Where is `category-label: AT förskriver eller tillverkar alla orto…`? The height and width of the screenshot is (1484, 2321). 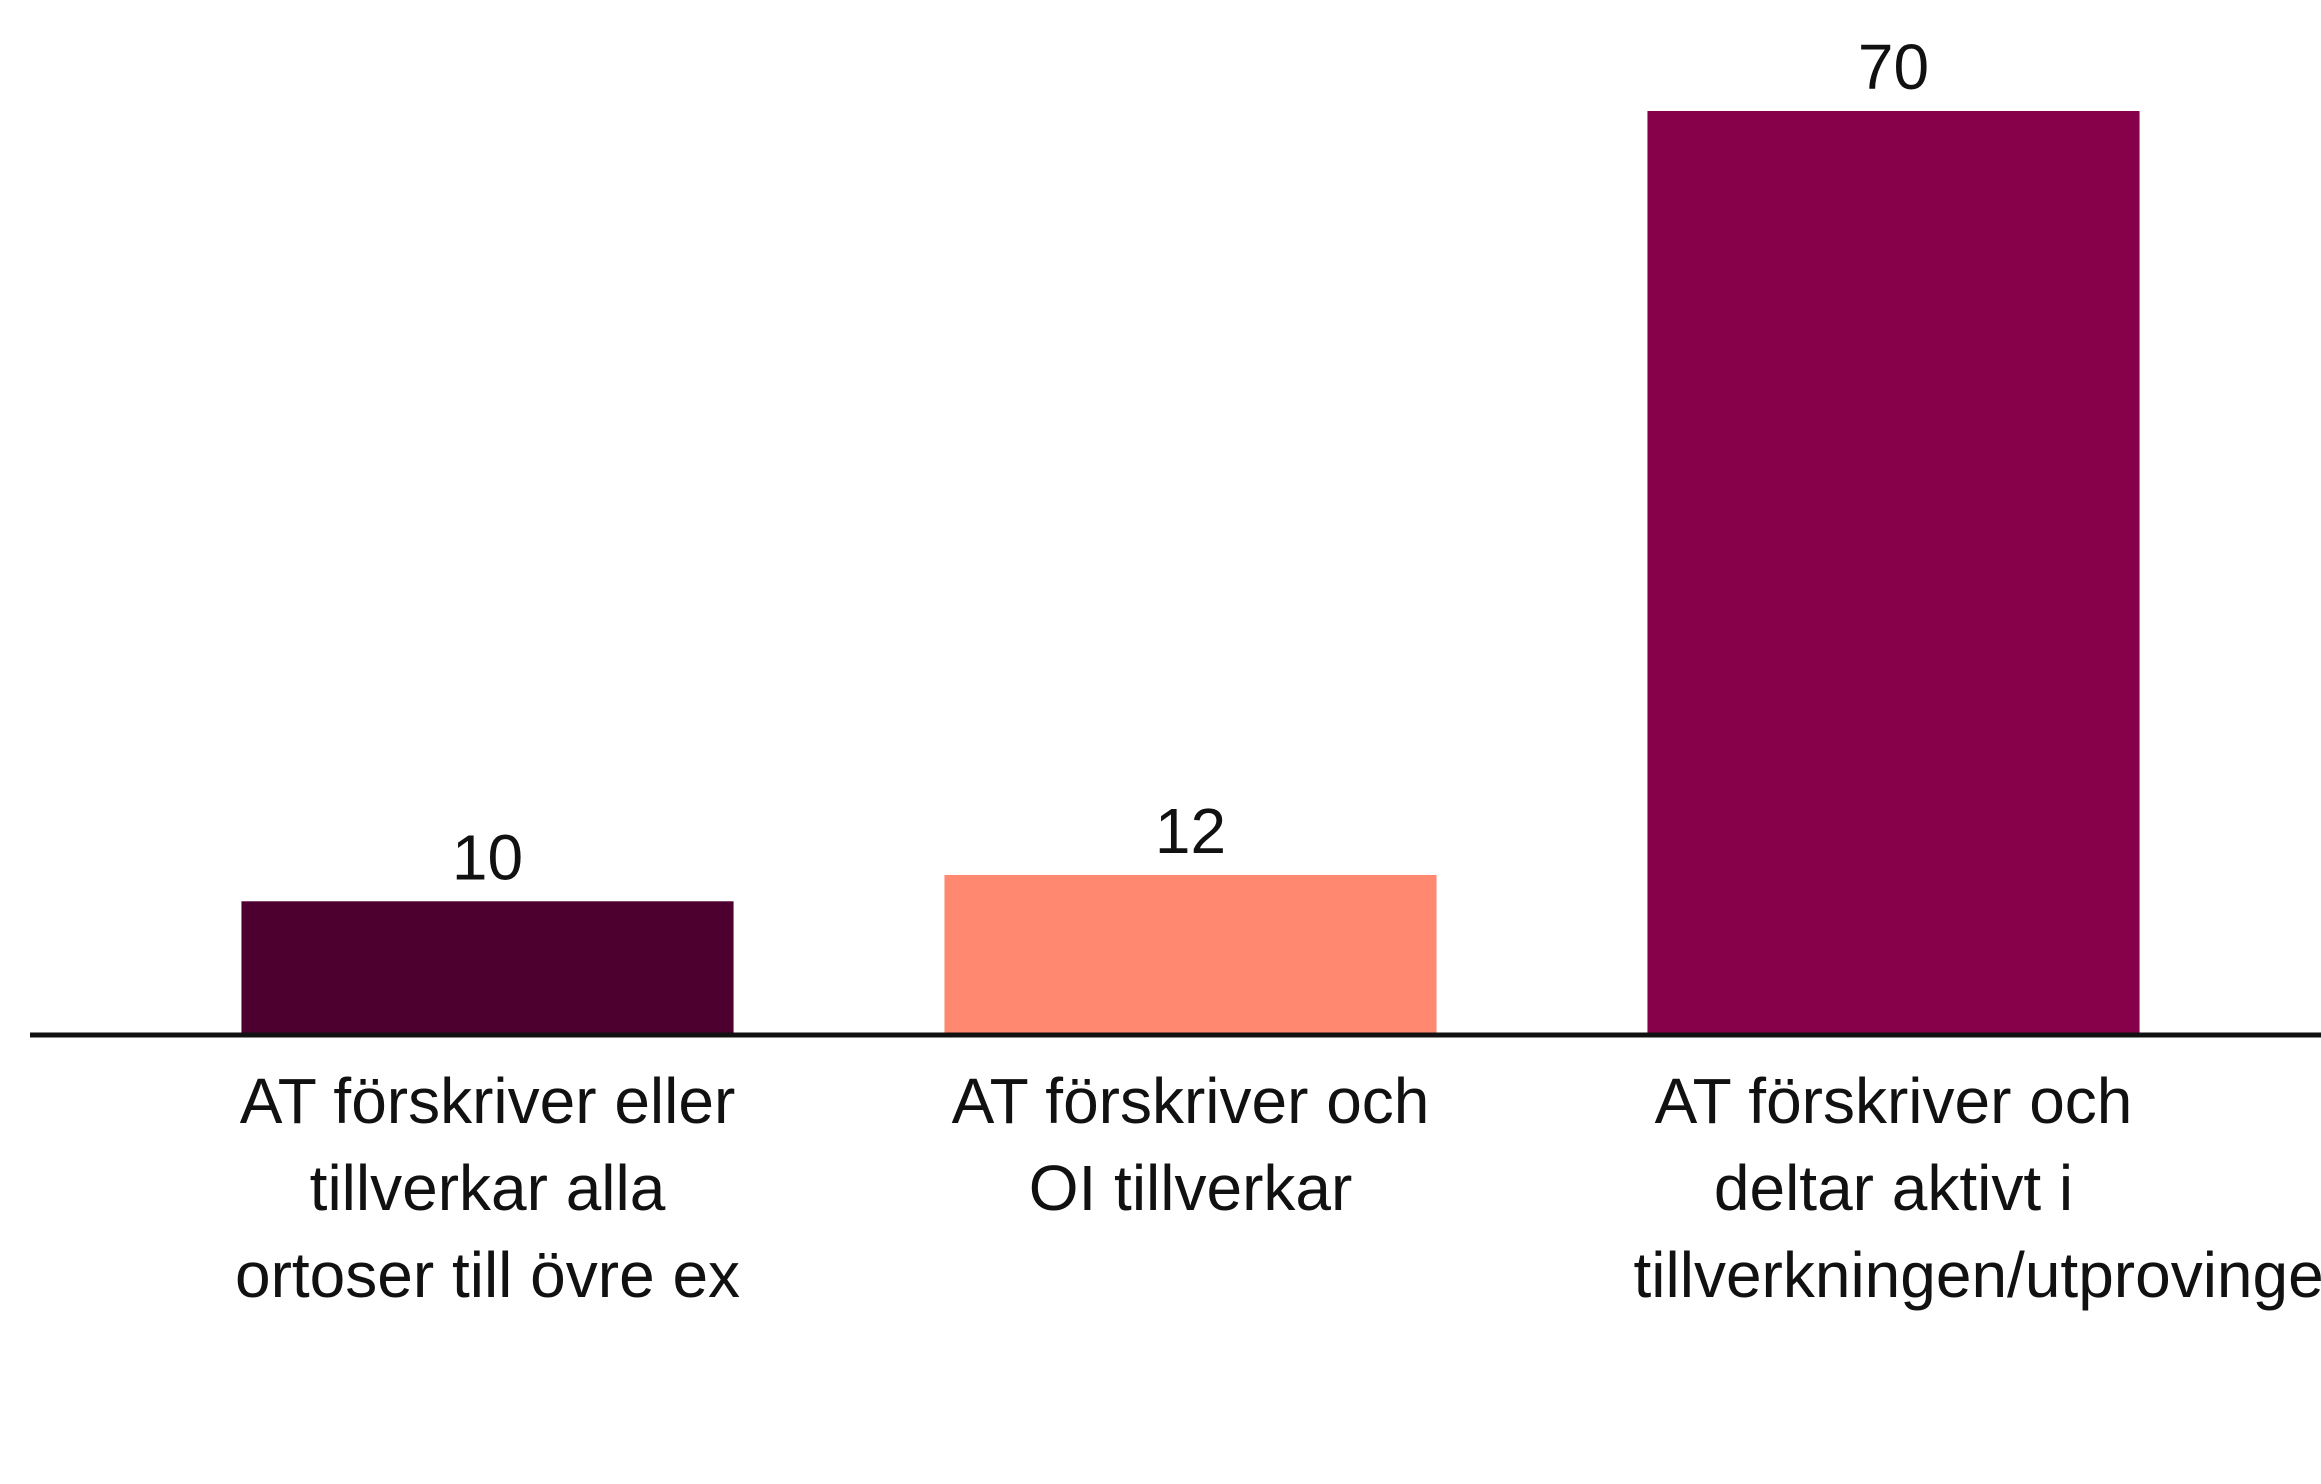 category-label: AT förskriver eller tillverkar alla orto… is located at coordinates (487, 1188).